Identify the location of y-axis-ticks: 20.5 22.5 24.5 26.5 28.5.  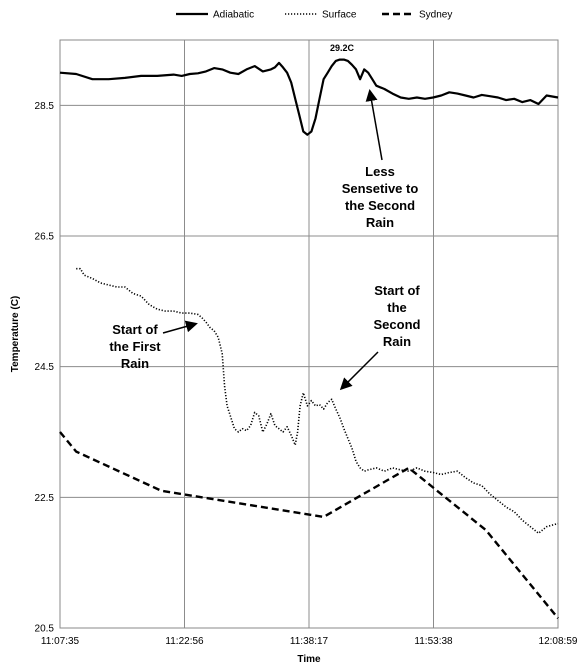
(45, 368).